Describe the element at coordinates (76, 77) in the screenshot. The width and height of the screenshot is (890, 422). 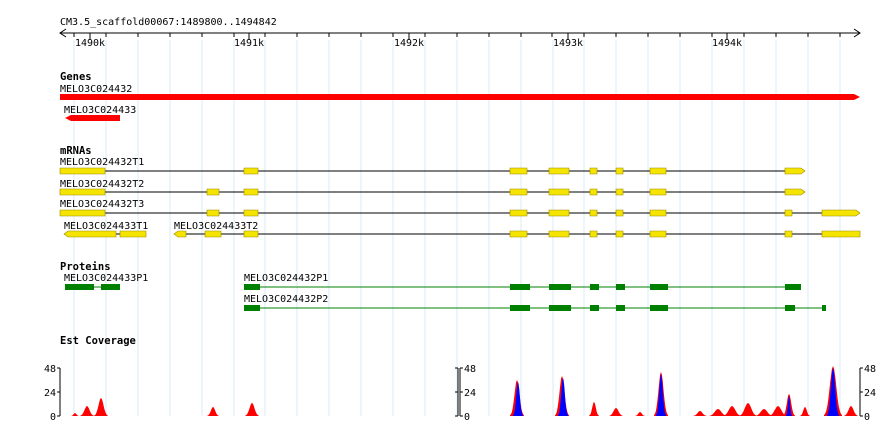
I see `track-title-genes: Genes` at that location.